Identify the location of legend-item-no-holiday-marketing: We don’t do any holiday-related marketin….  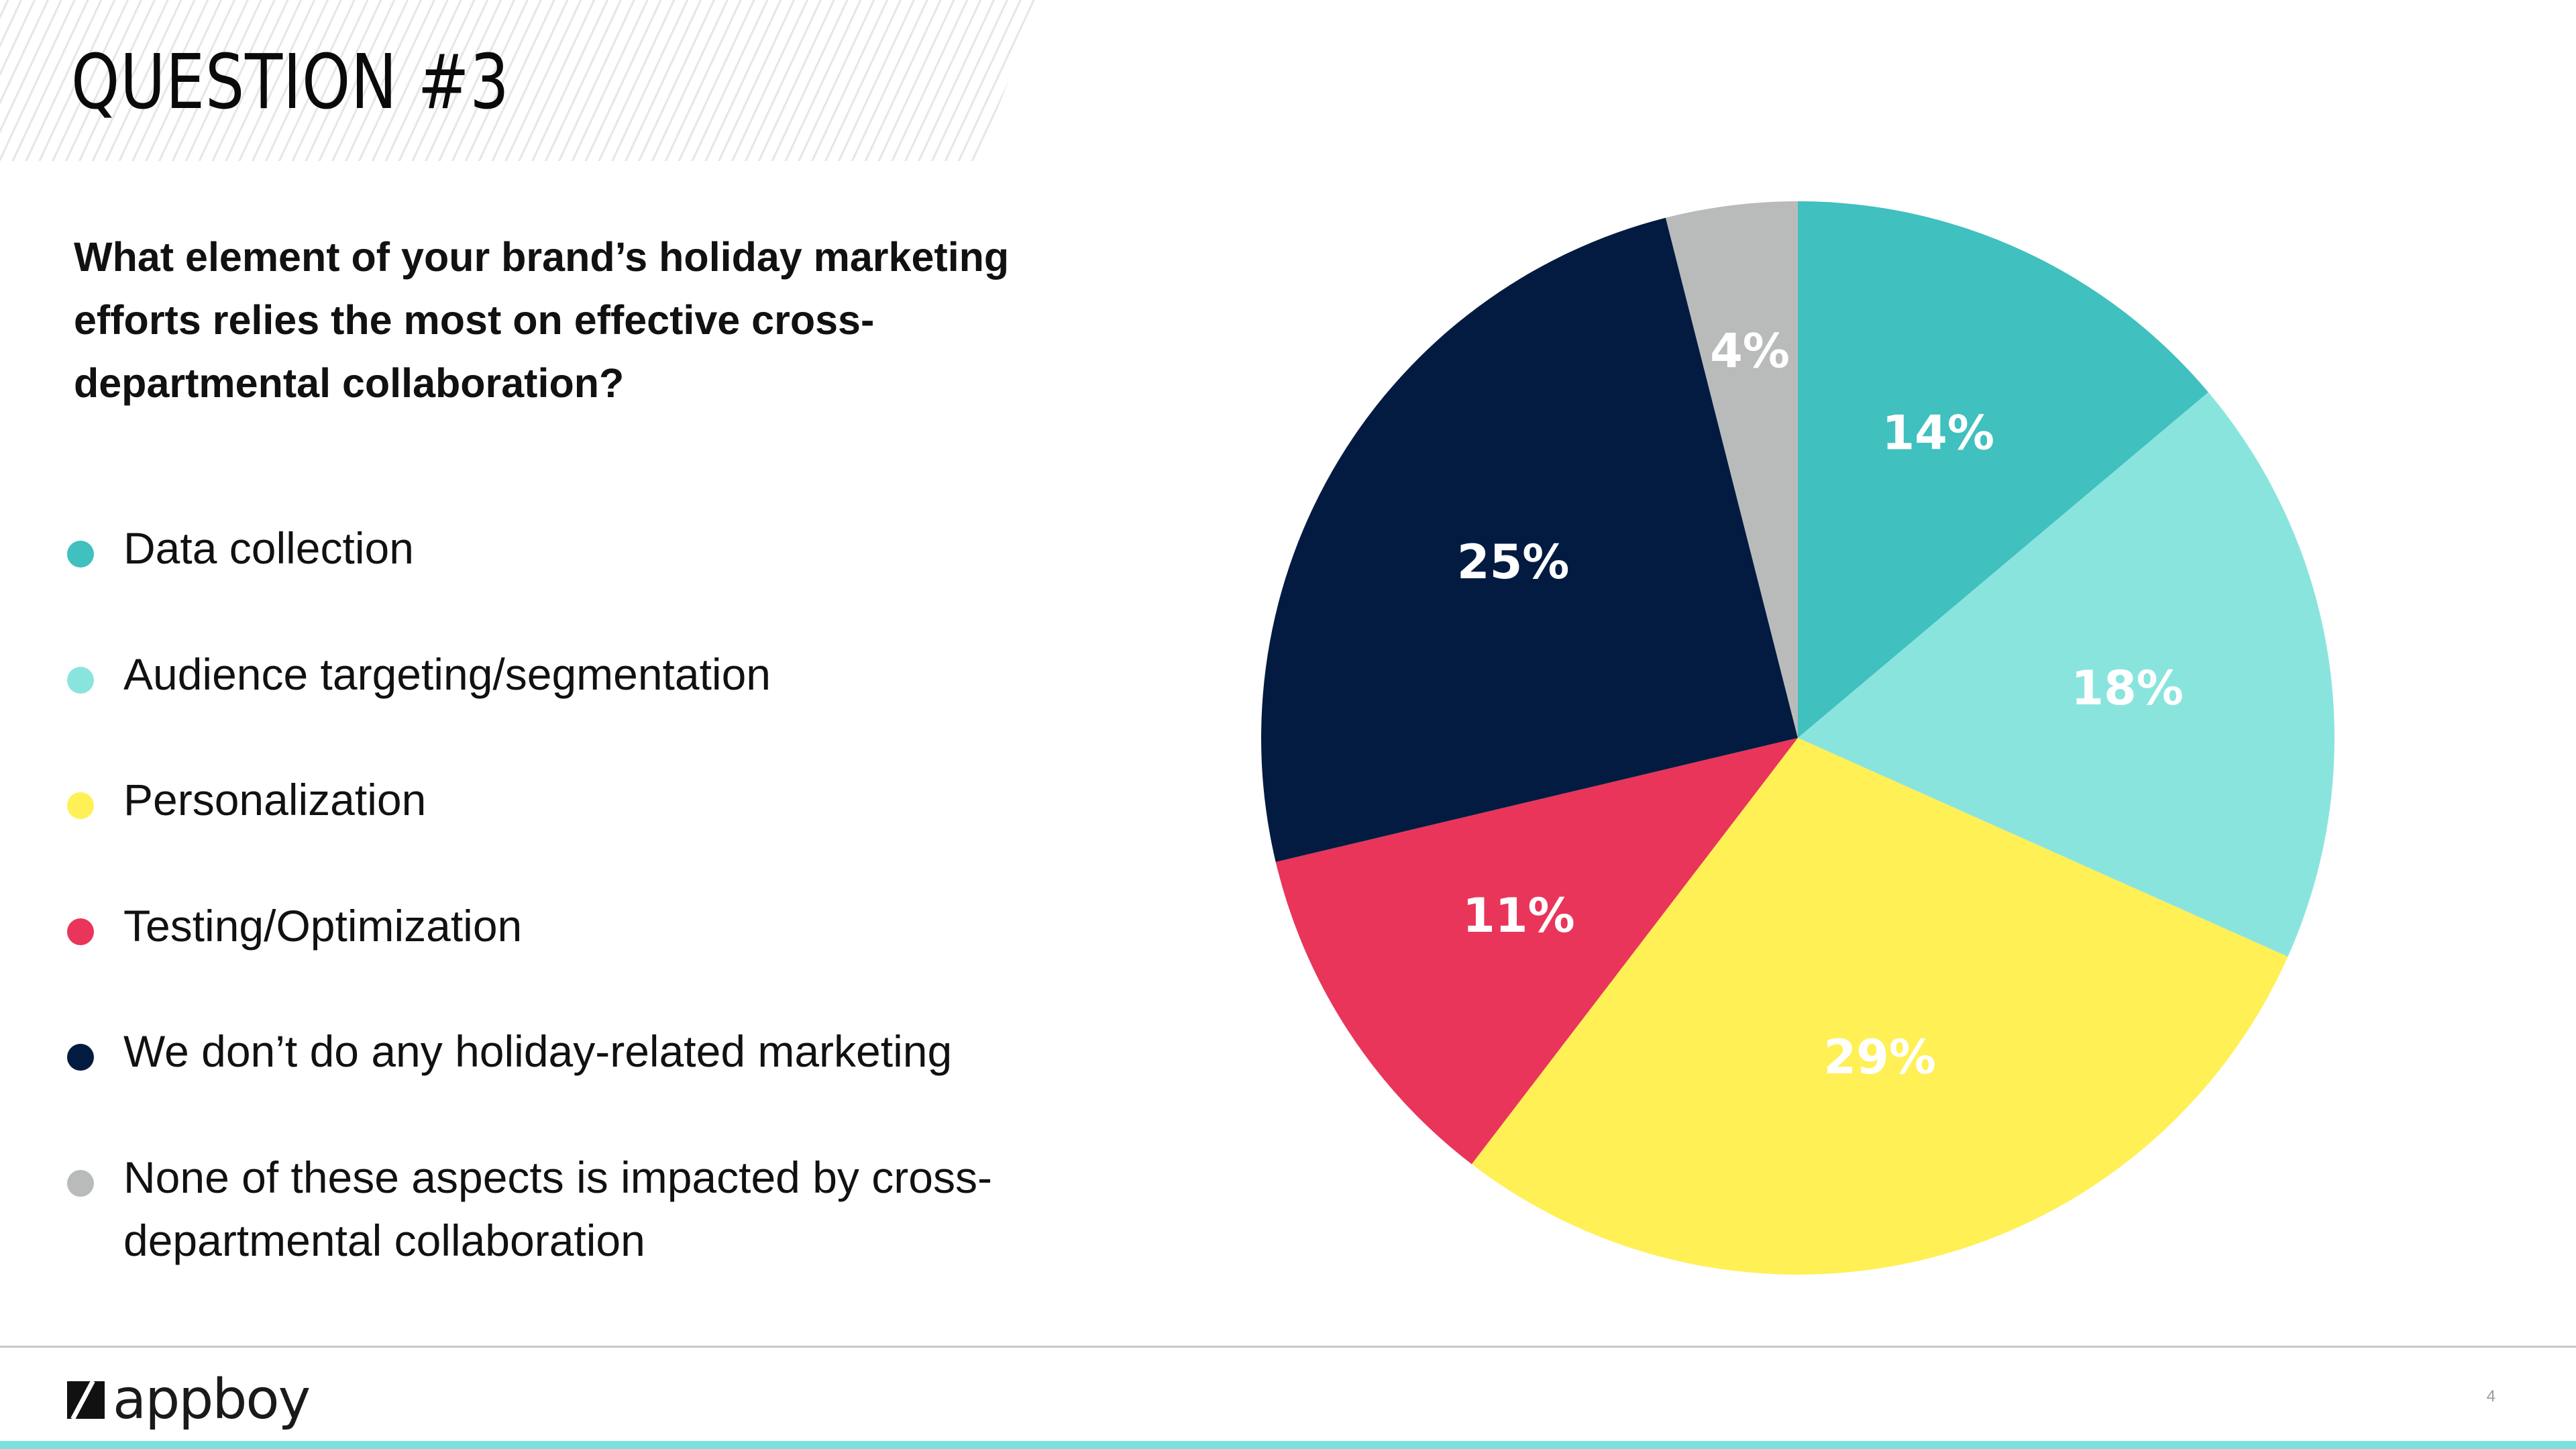
(563, 1083).